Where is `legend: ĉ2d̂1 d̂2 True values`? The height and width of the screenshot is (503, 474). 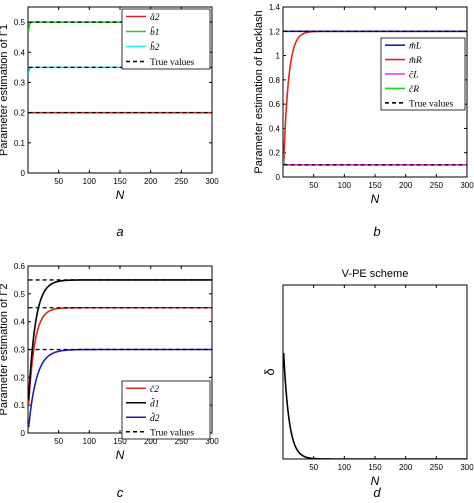 legend: ĉ2d̂1 d̂2 True values is located at coordinates (166, 410).